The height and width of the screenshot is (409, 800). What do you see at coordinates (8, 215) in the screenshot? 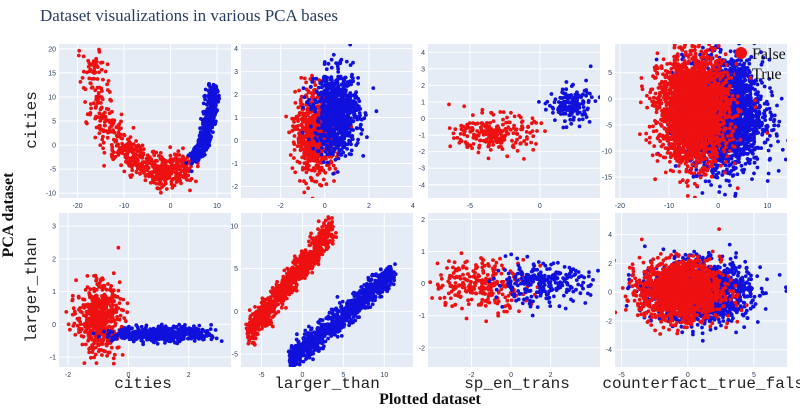
I see `y-axis-title: PCA dataset` at bounding box center [8, 215].